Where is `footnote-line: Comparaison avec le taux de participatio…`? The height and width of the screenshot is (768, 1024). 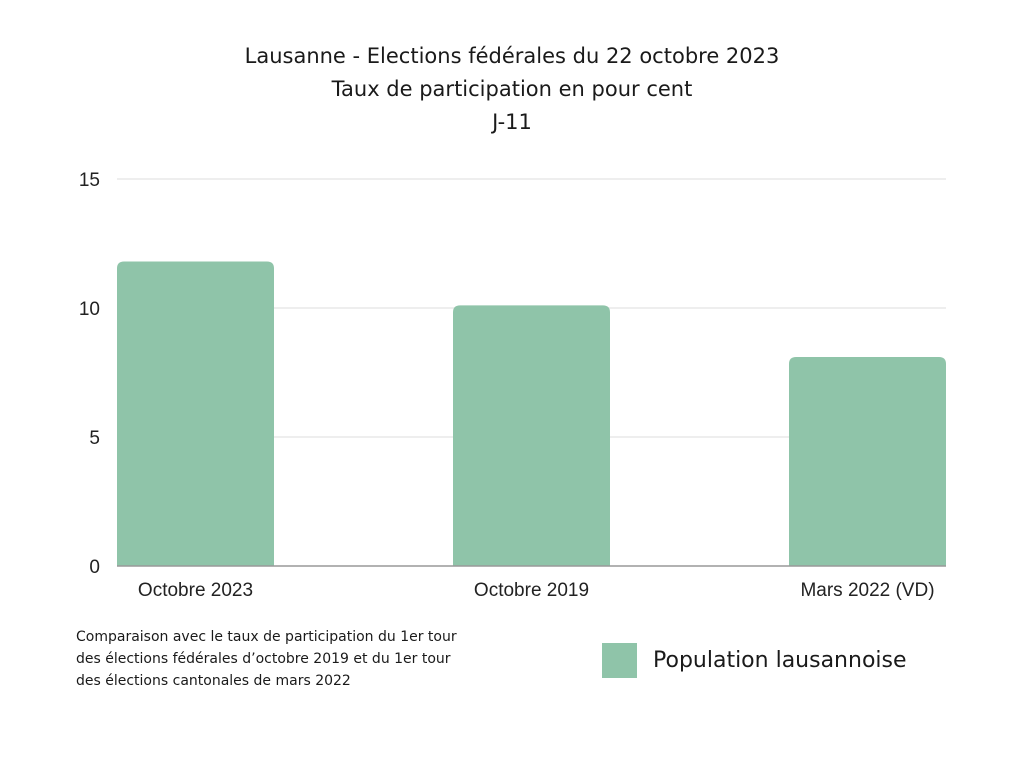 footnote-line: Comparaison avec le taux de participatio… is located at coordinates (266, 637).